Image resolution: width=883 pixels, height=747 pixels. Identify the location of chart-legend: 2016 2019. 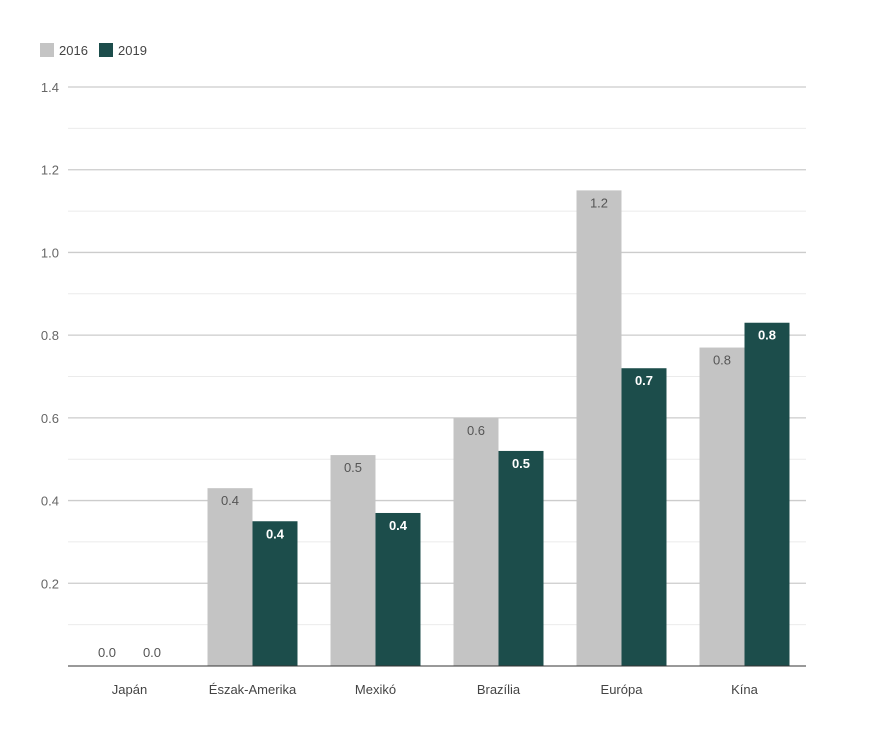
(93, 50).